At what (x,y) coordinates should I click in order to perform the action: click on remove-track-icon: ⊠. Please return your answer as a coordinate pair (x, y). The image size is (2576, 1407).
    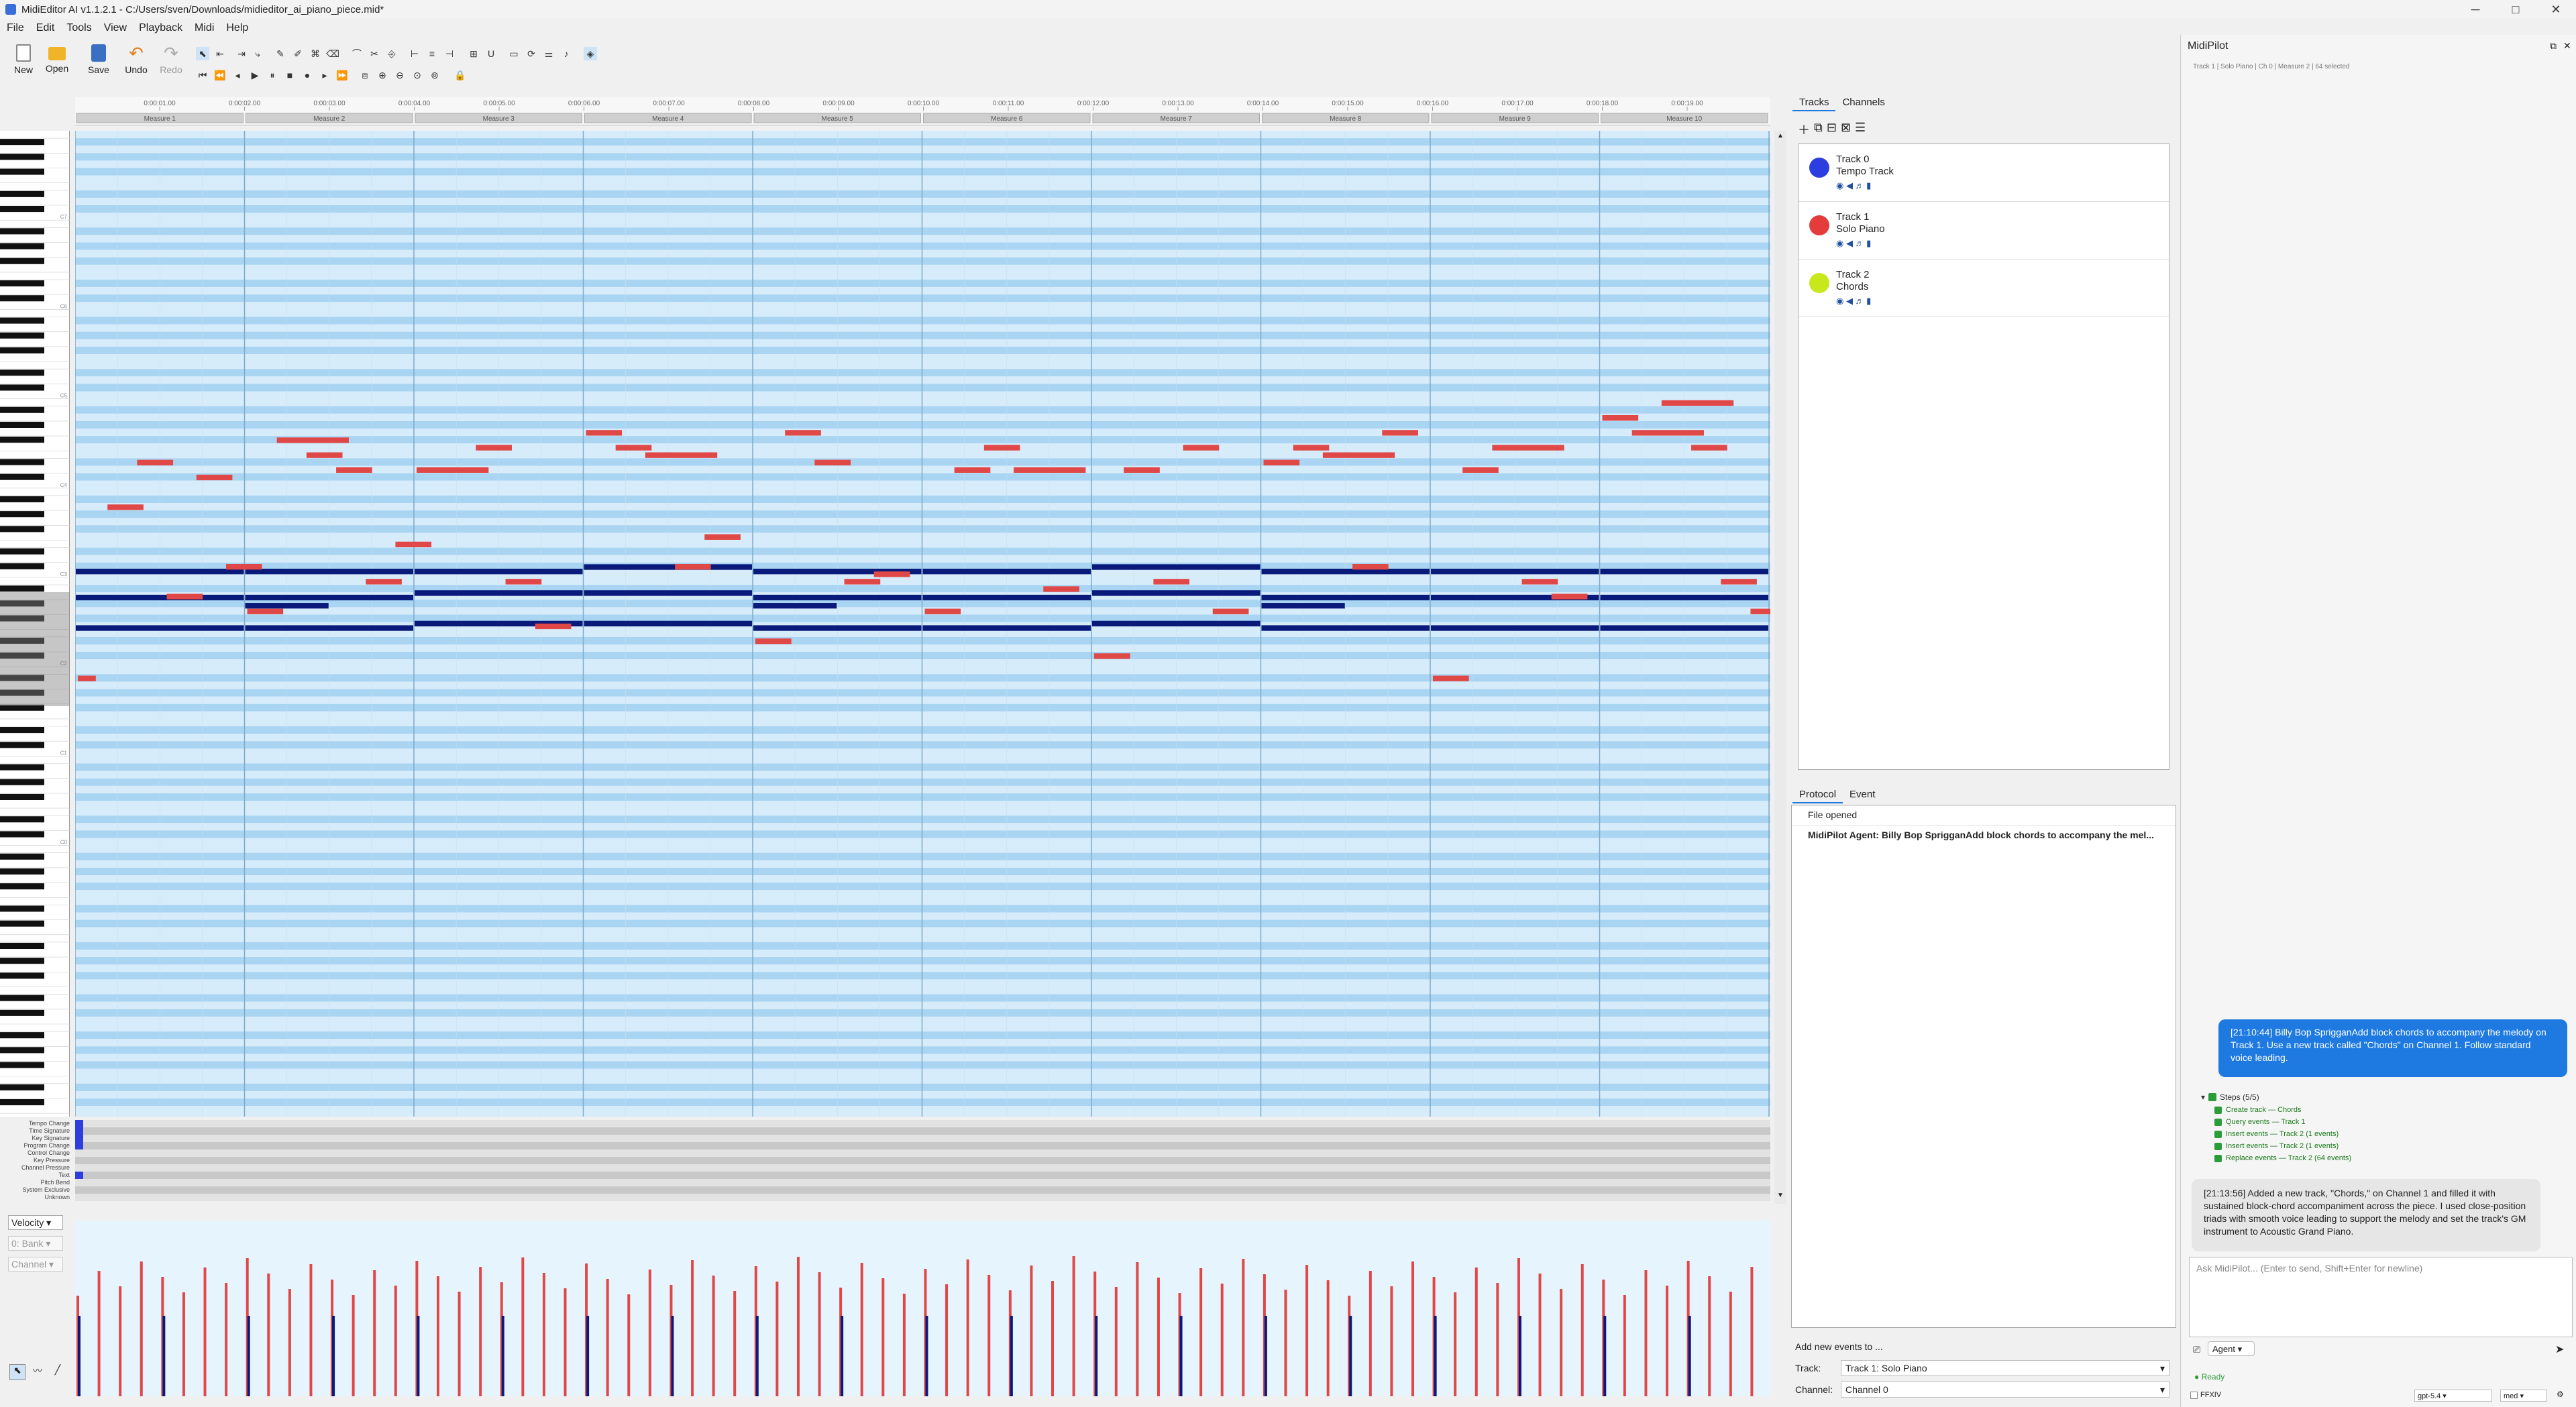
    Looking at the image, I should click on (1845, 127).